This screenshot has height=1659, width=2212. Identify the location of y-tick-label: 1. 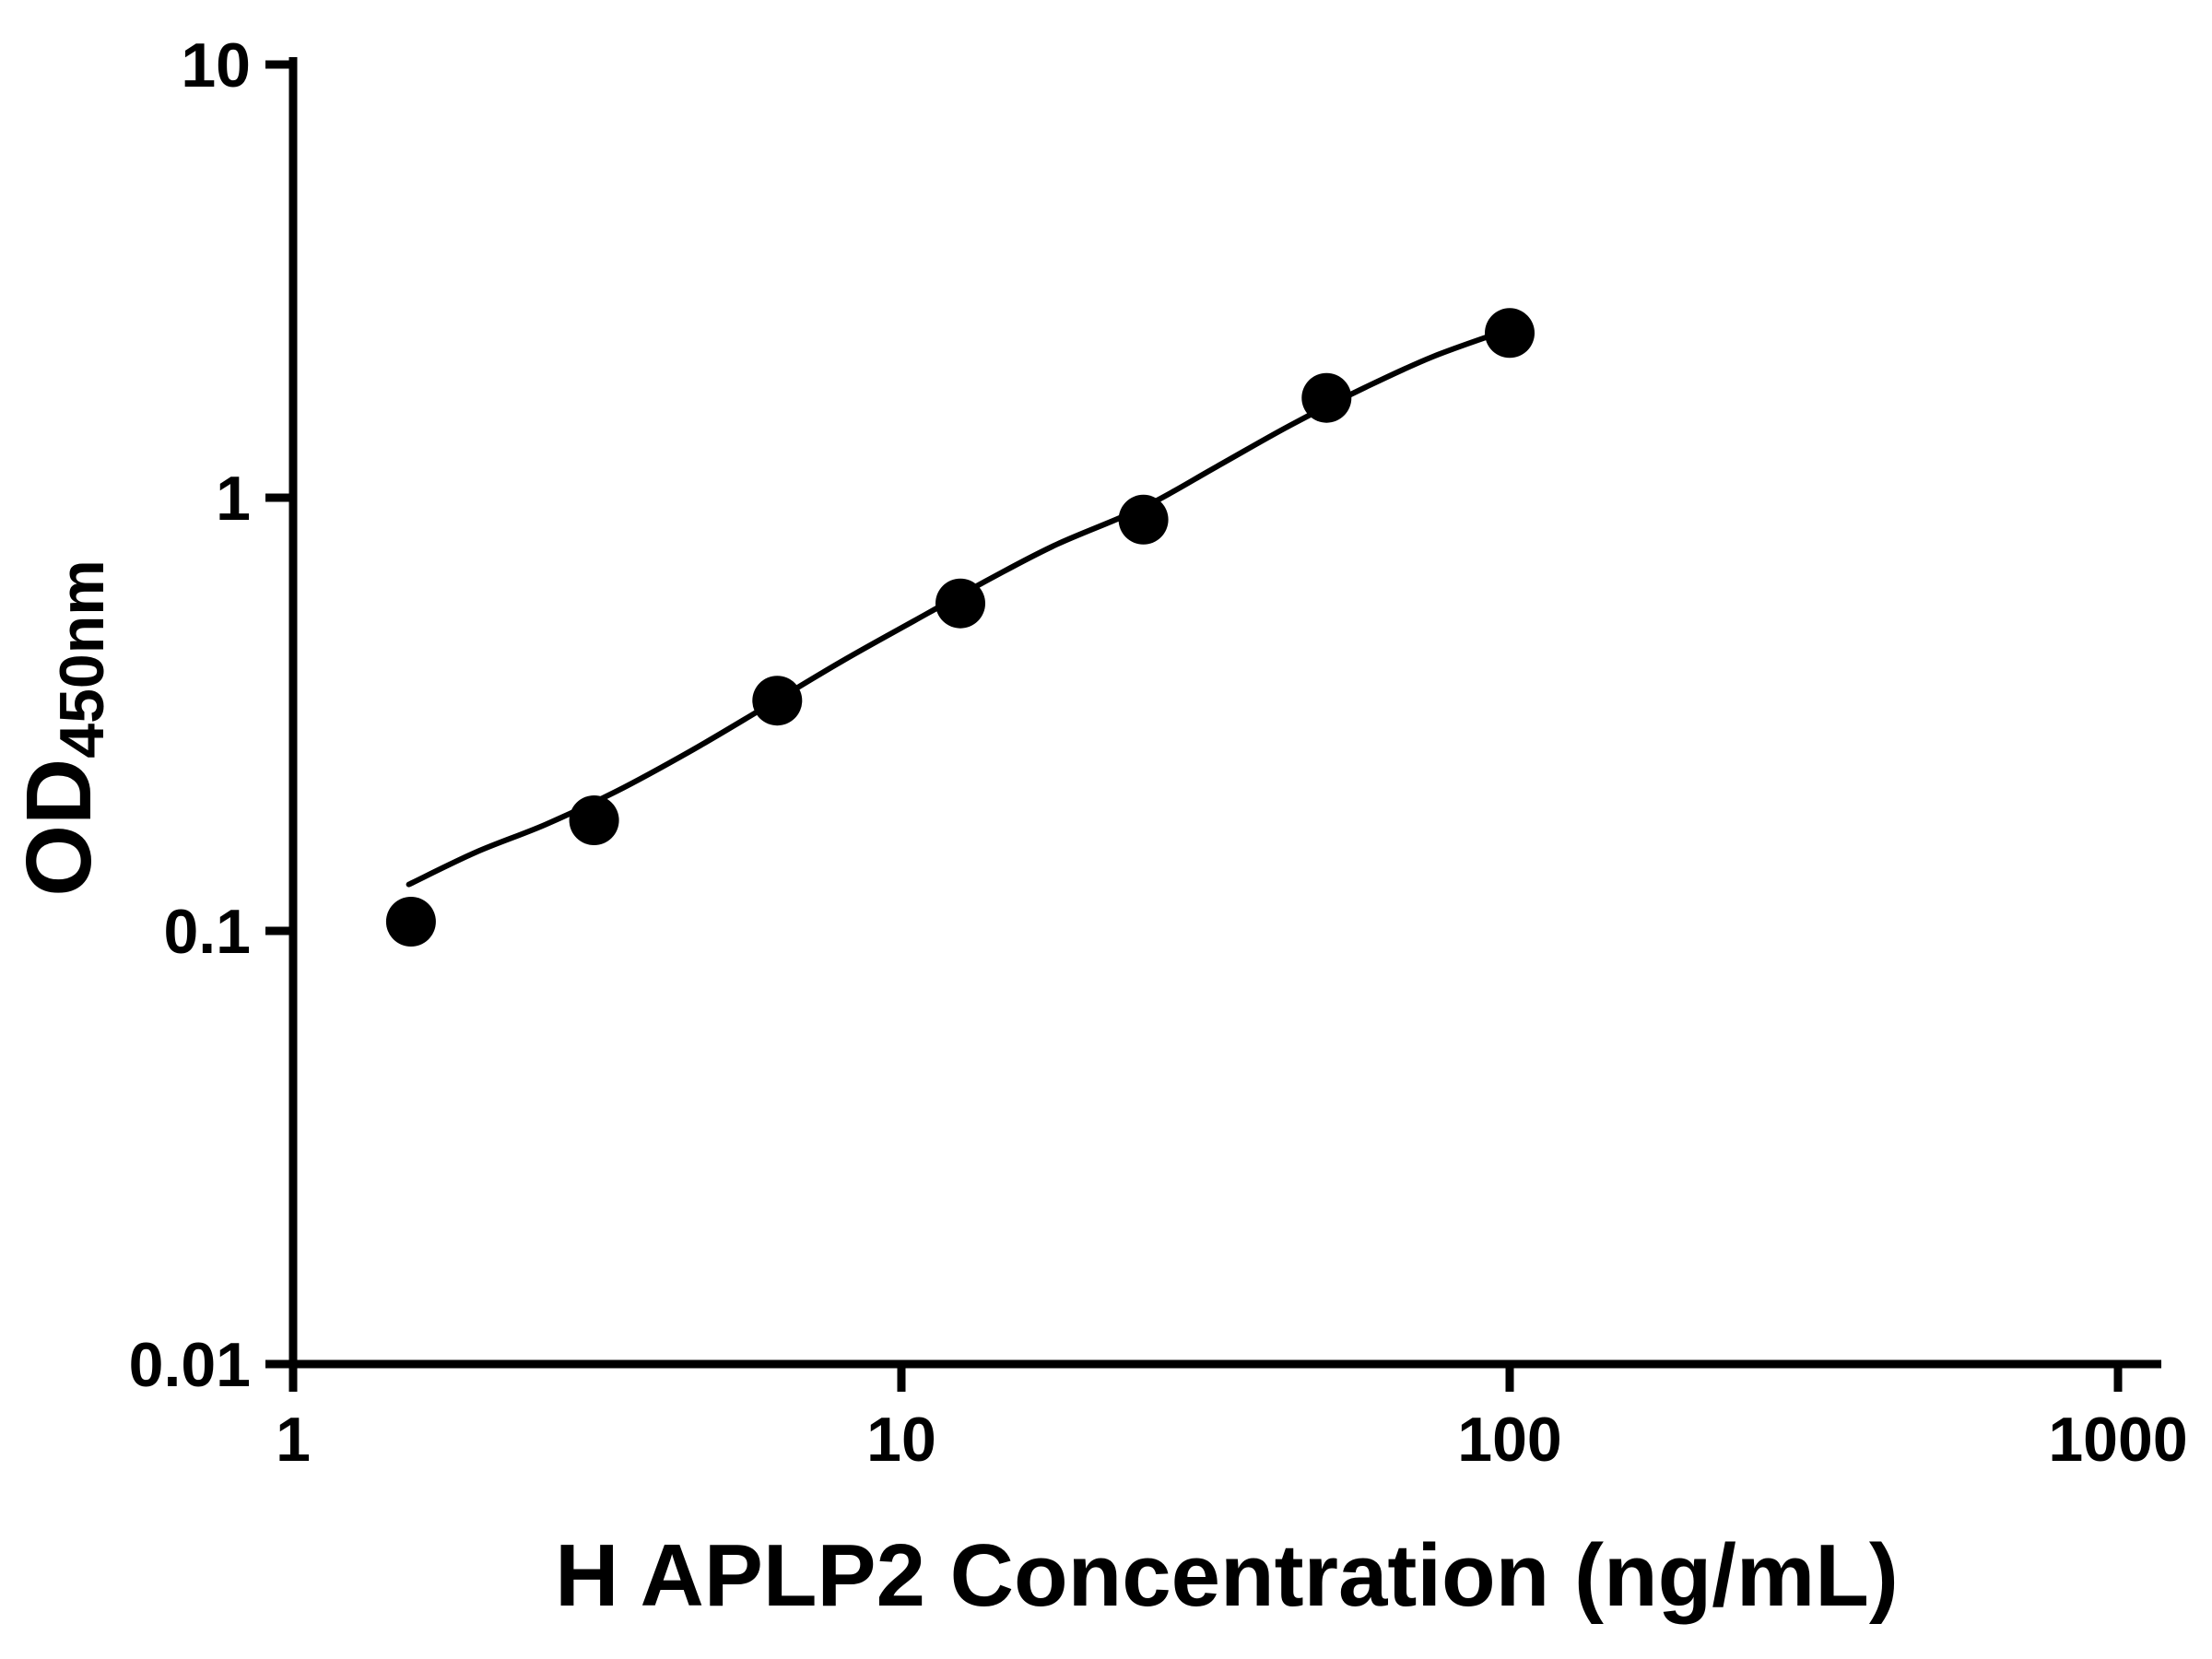
(233, 499).